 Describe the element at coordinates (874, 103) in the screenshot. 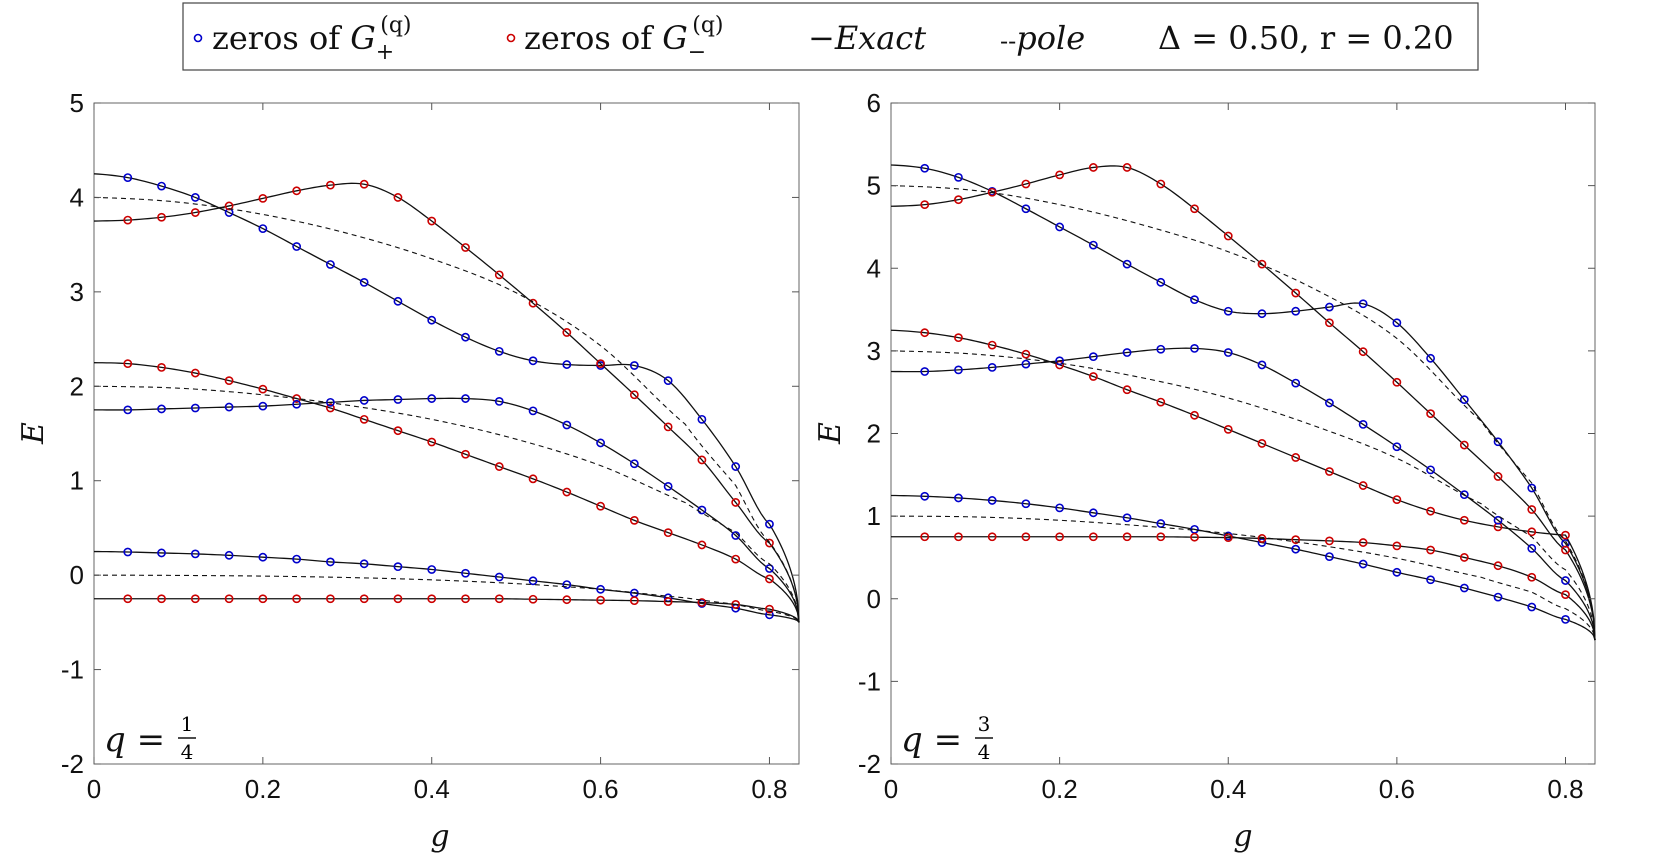

I see `y-tick-label: 6` at that location.